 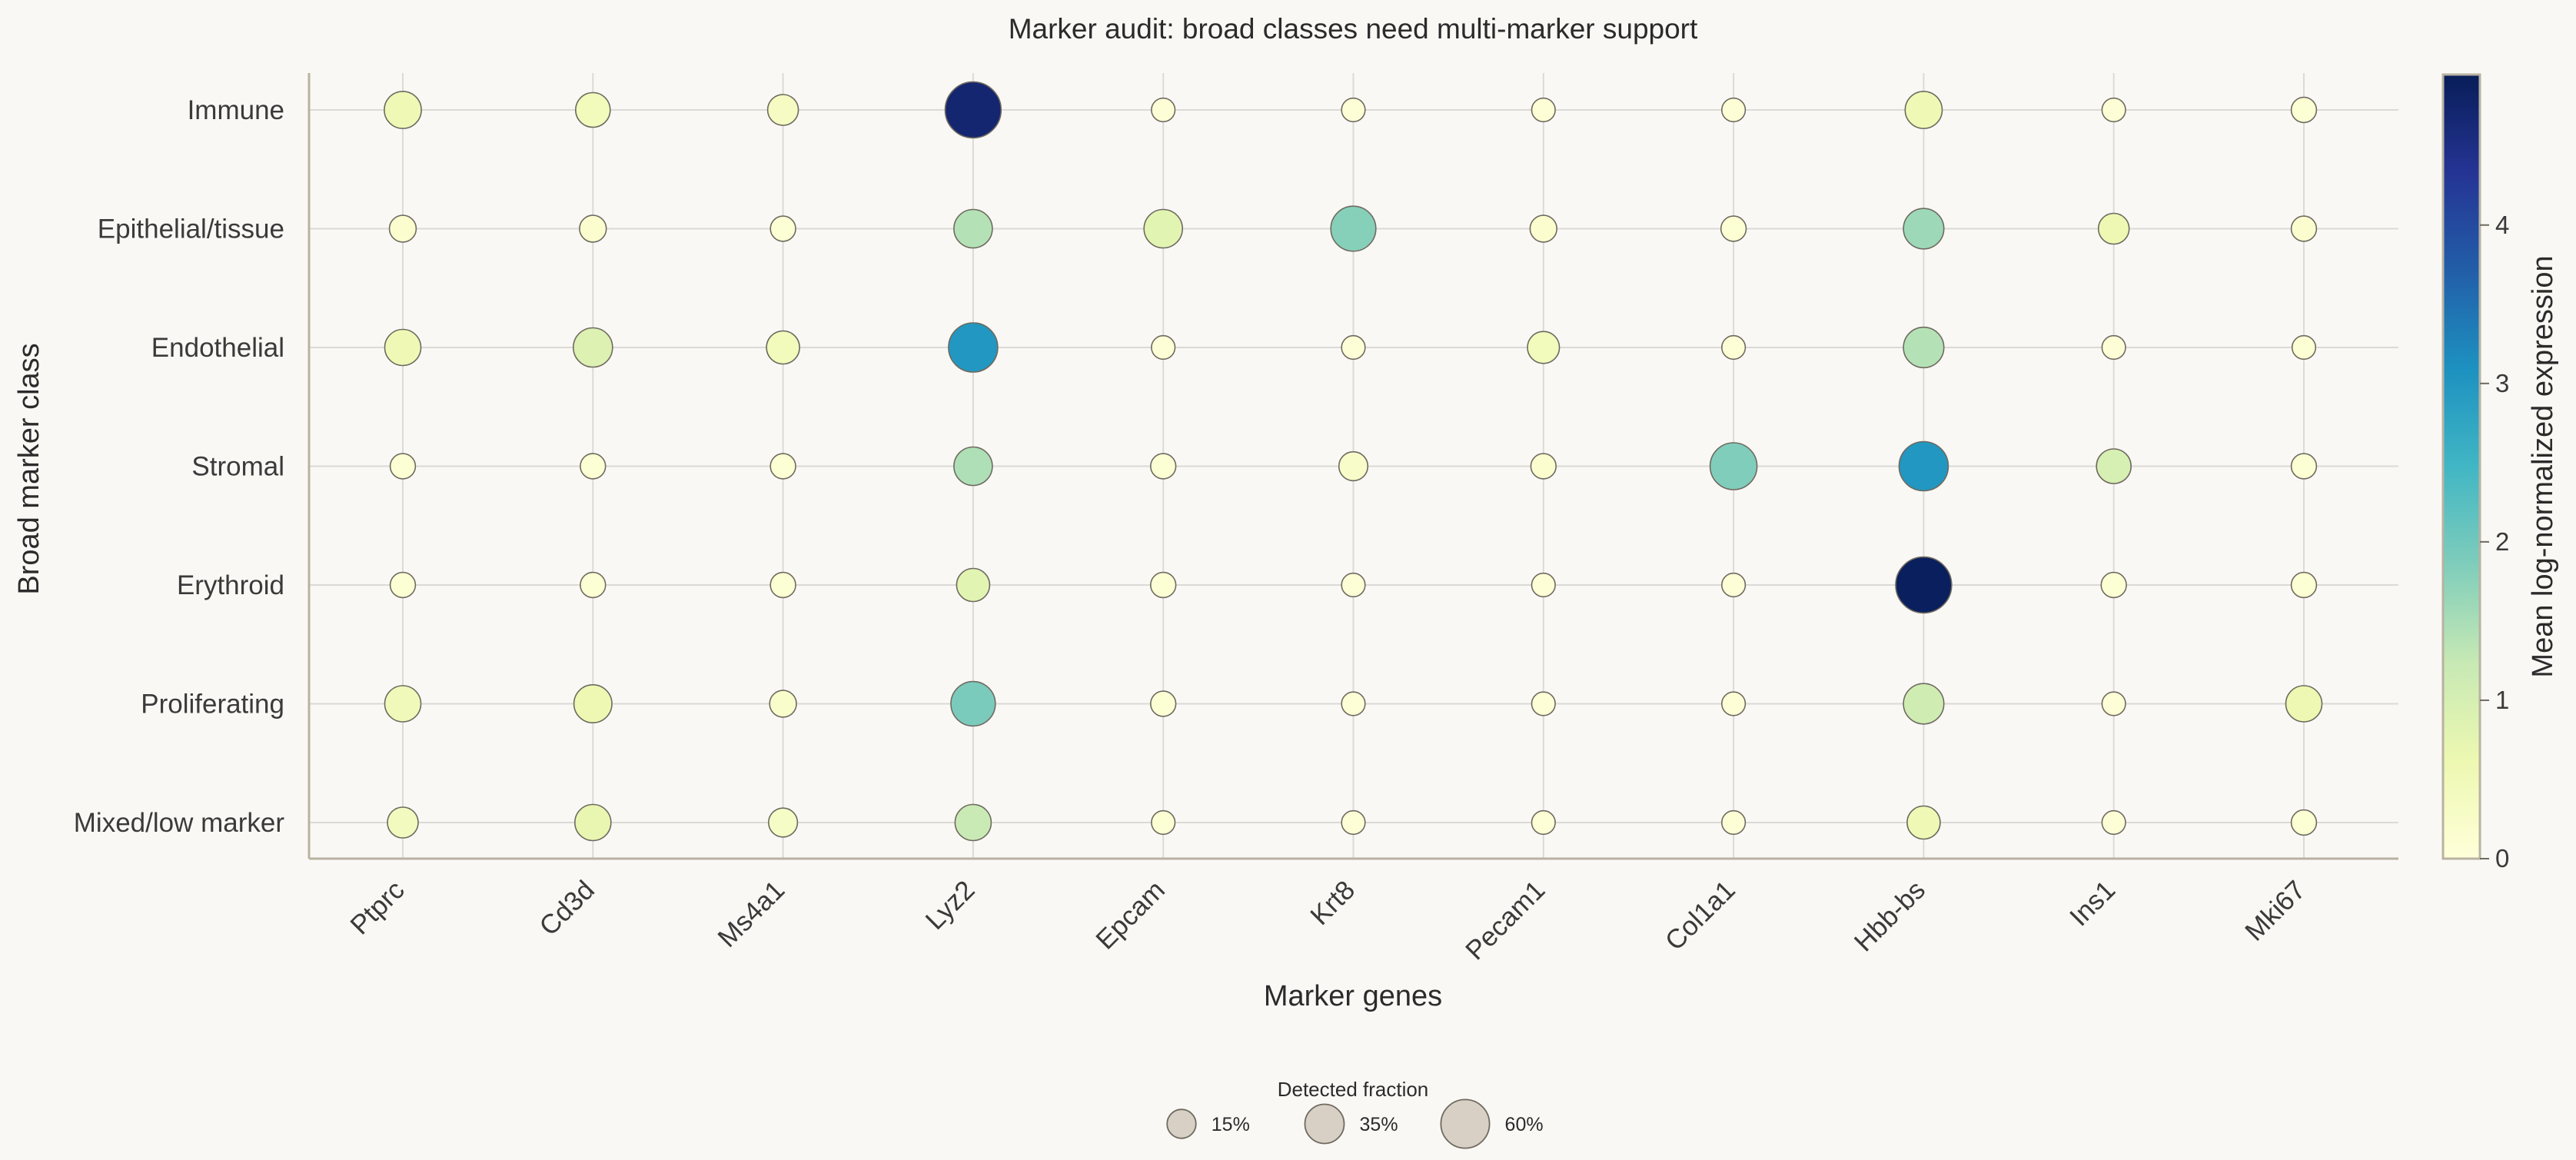 I want to click on dot-epithelial-tissue-col1a1, so click(x=1734, y=228).